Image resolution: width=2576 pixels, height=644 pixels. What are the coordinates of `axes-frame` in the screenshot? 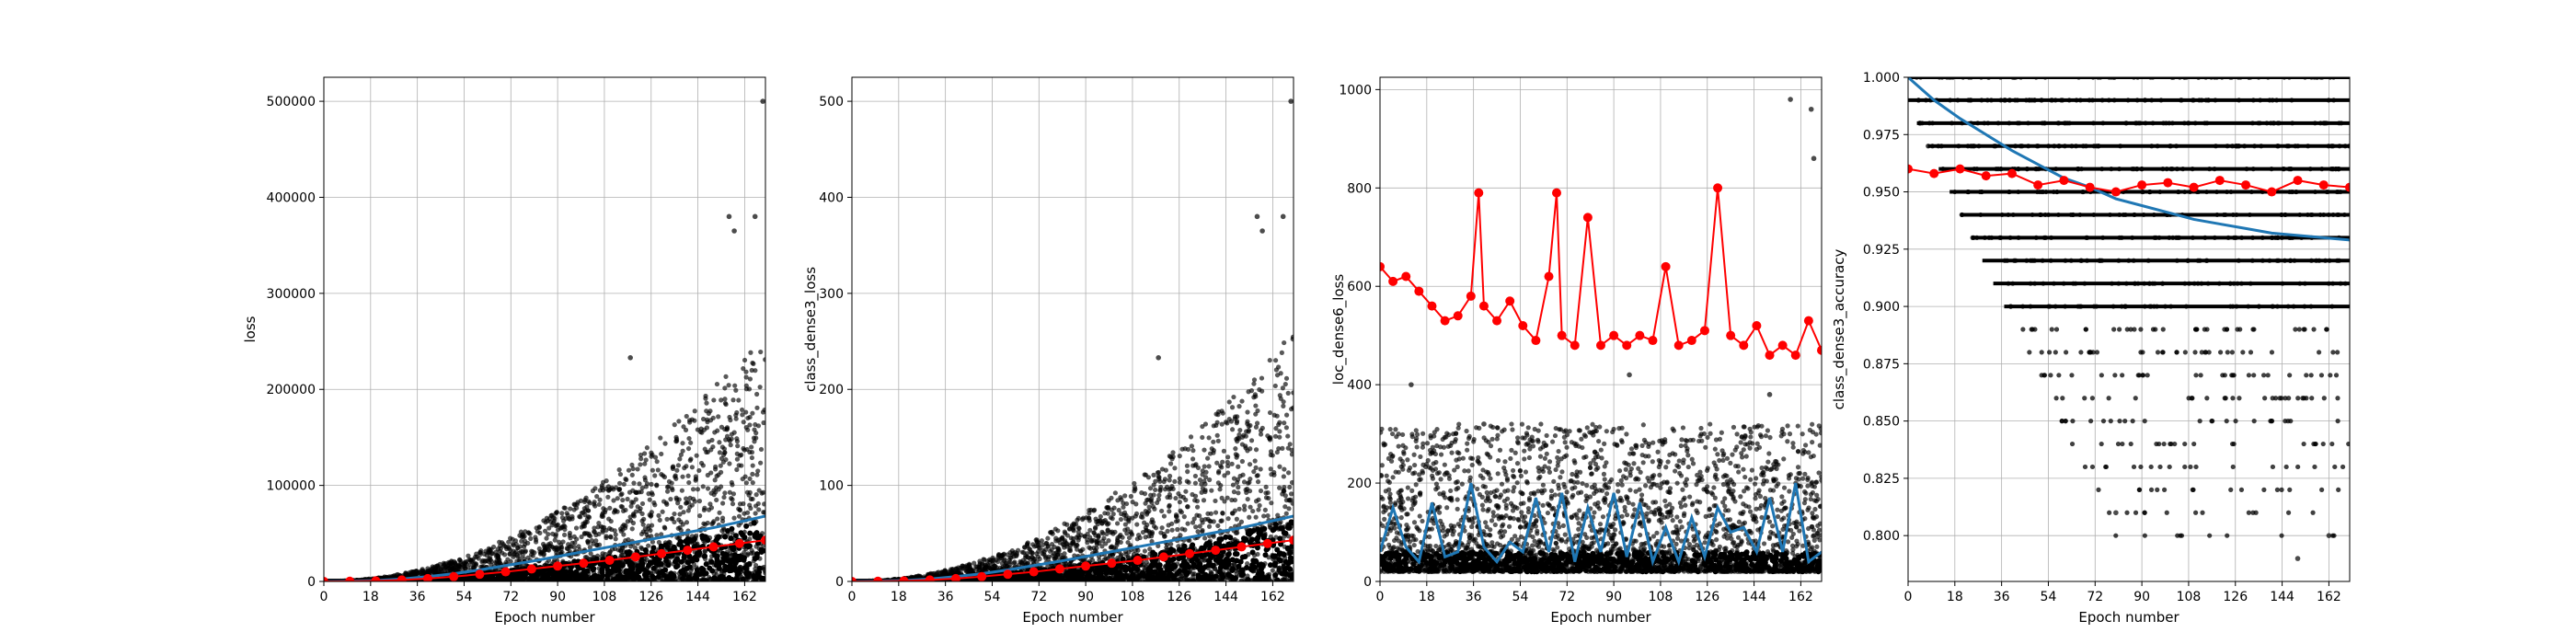 It's located at (544, 329).